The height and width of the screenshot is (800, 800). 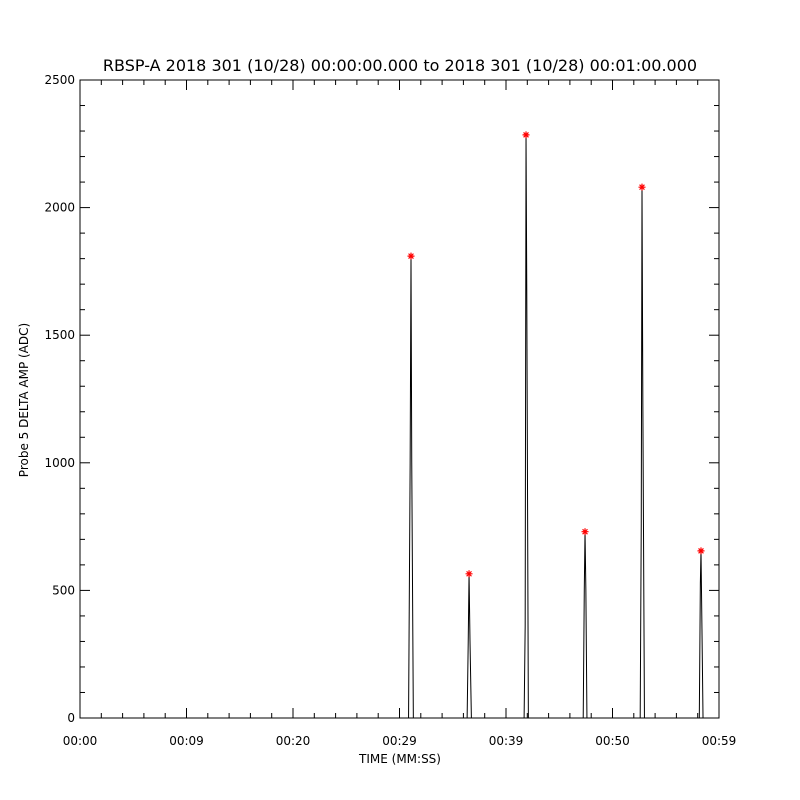 I want to click on y-tick-label: 2500, so click(x=59, y=80).